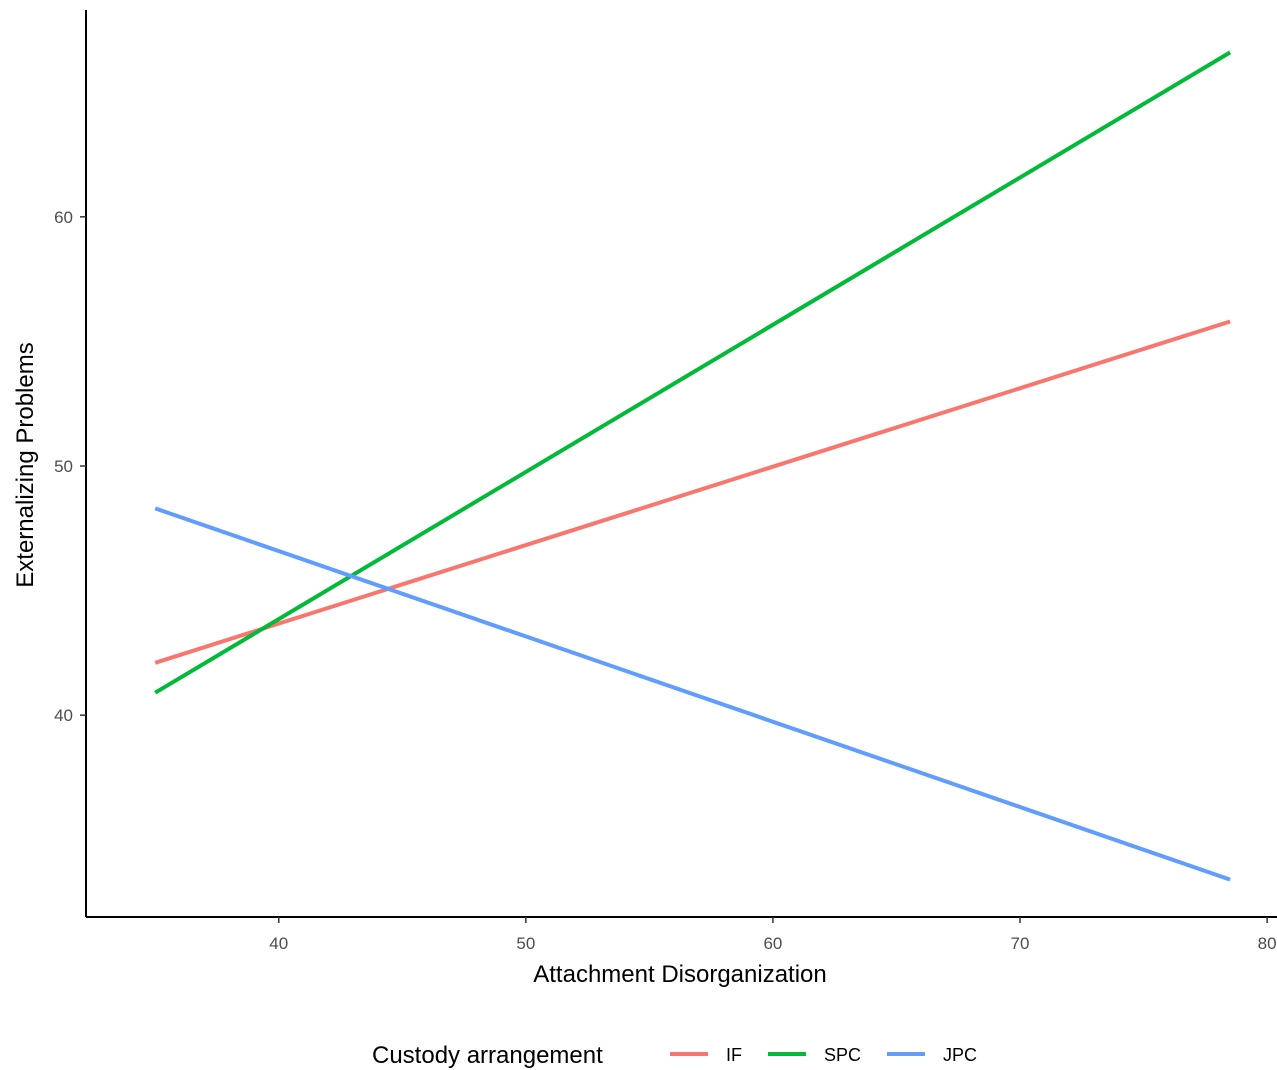 This screenshot has width=1277, height=1070. I want to click on x-tick-label: 50, so click(525, 943).